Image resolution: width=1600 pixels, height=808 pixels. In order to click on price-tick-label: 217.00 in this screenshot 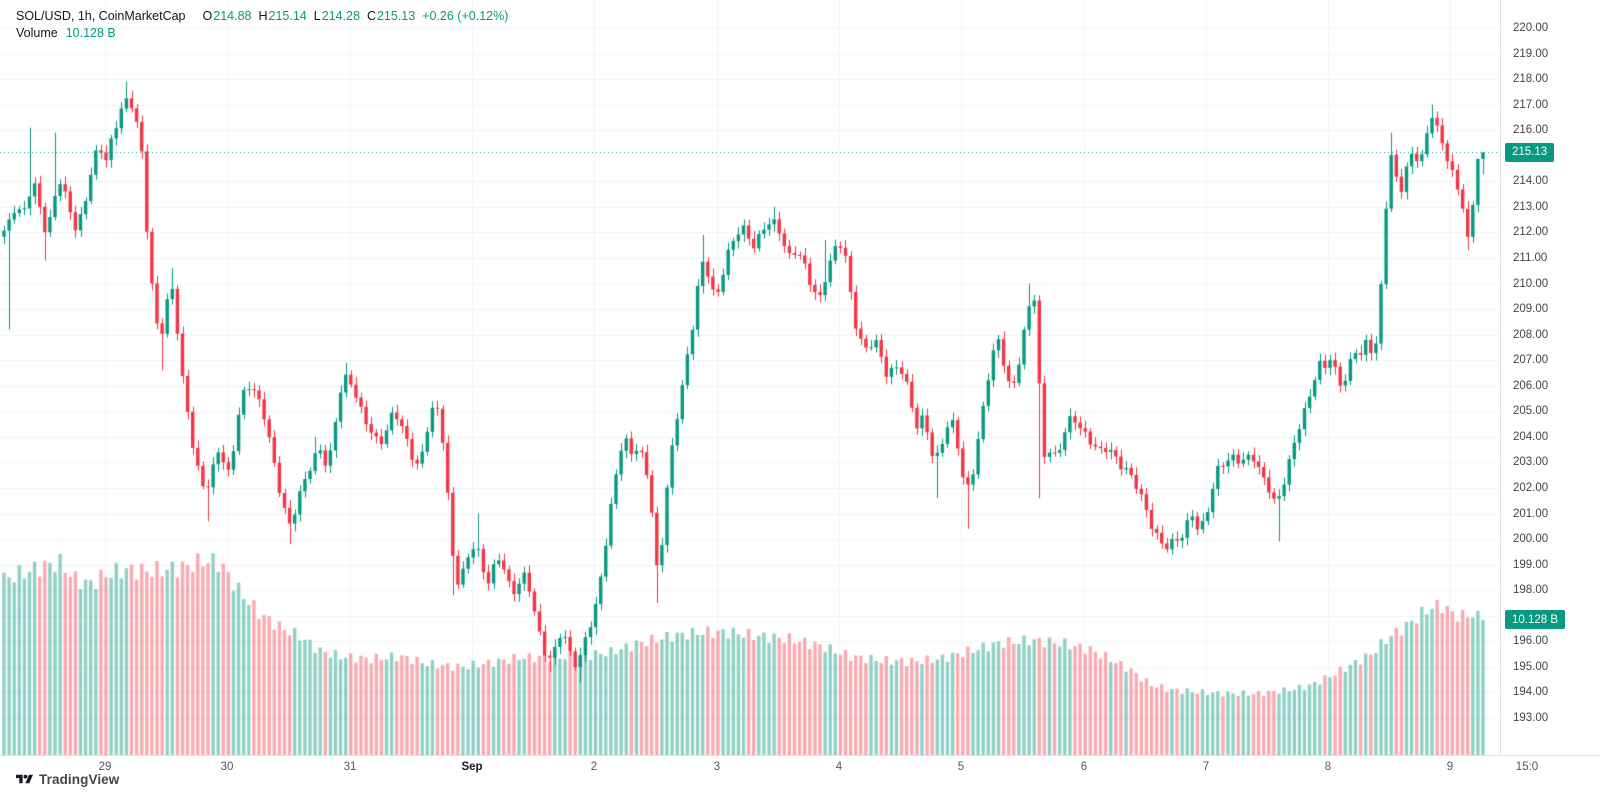, I will do `click(1531, 104)`.